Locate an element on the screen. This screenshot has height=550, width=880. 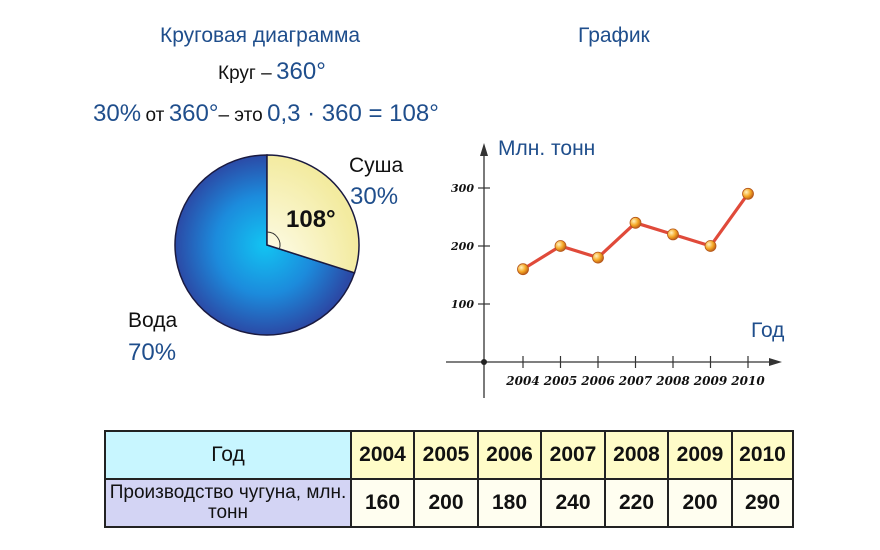
formula-from: от is located at coordinates (155, 115).